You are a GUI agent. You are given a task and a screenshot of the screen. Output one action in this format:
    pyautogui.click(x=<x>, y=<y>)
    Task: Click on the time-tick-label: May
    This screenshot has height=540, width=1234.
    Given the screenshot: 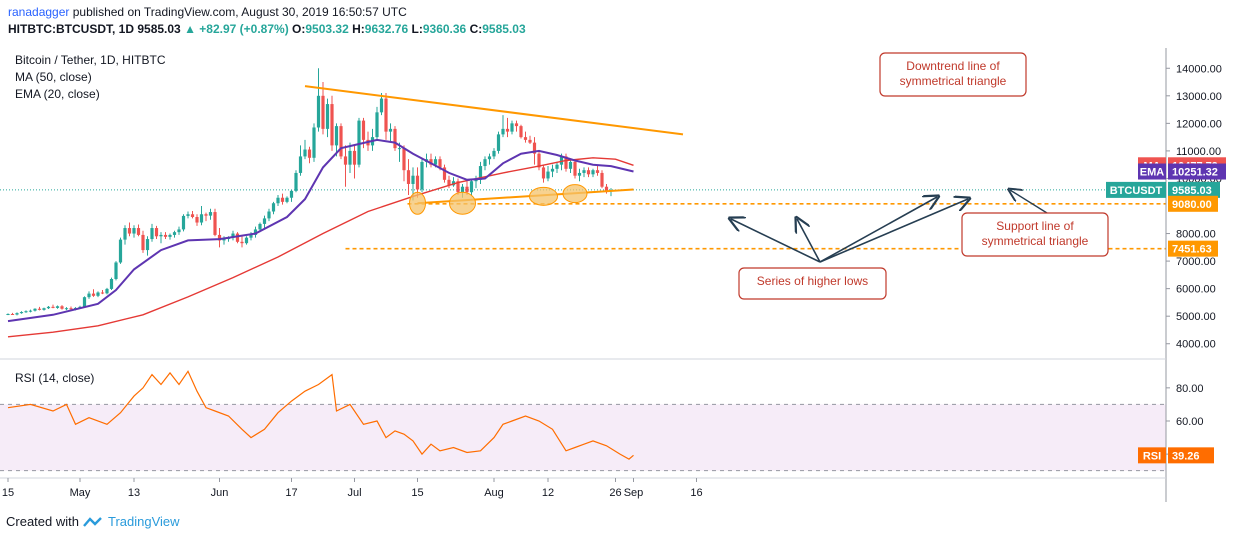 What is the action you would take?
    pyautogui.click(x=80, y=493)
    